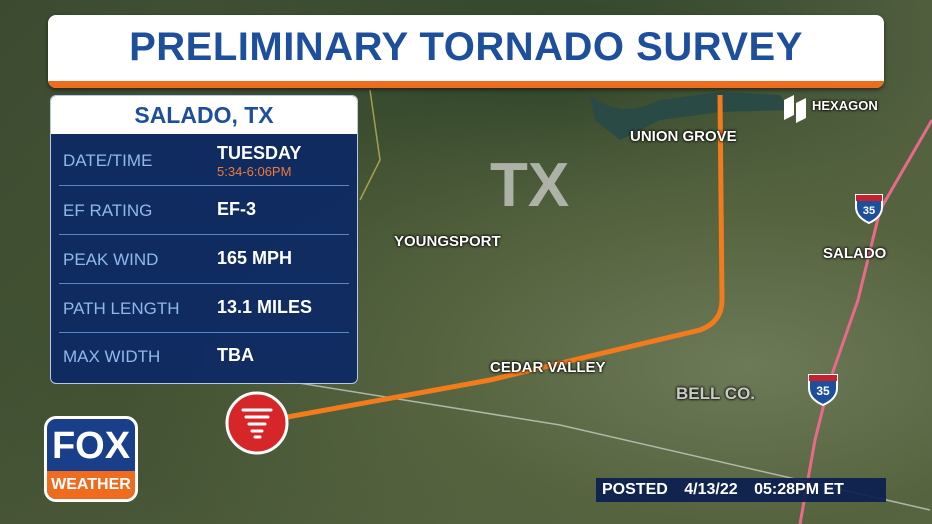 The height and width of the screenshot is (524, 932). Describe the element at coordinates (204, 308) in the screenshot. I see `info-row: PATH LENGTH 13.1 MILES` at that location.